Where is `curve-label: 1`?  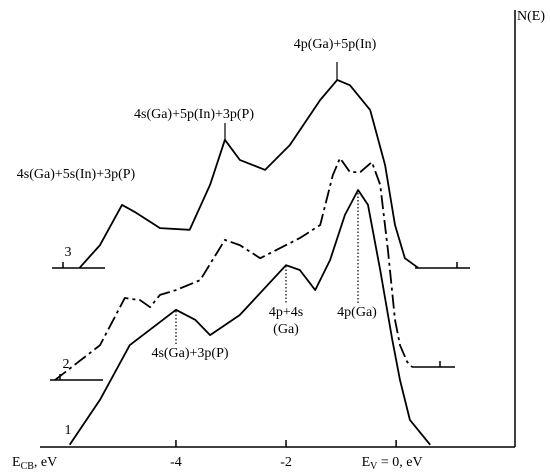 curve-label: 1 is located at coordinates (68, 430).